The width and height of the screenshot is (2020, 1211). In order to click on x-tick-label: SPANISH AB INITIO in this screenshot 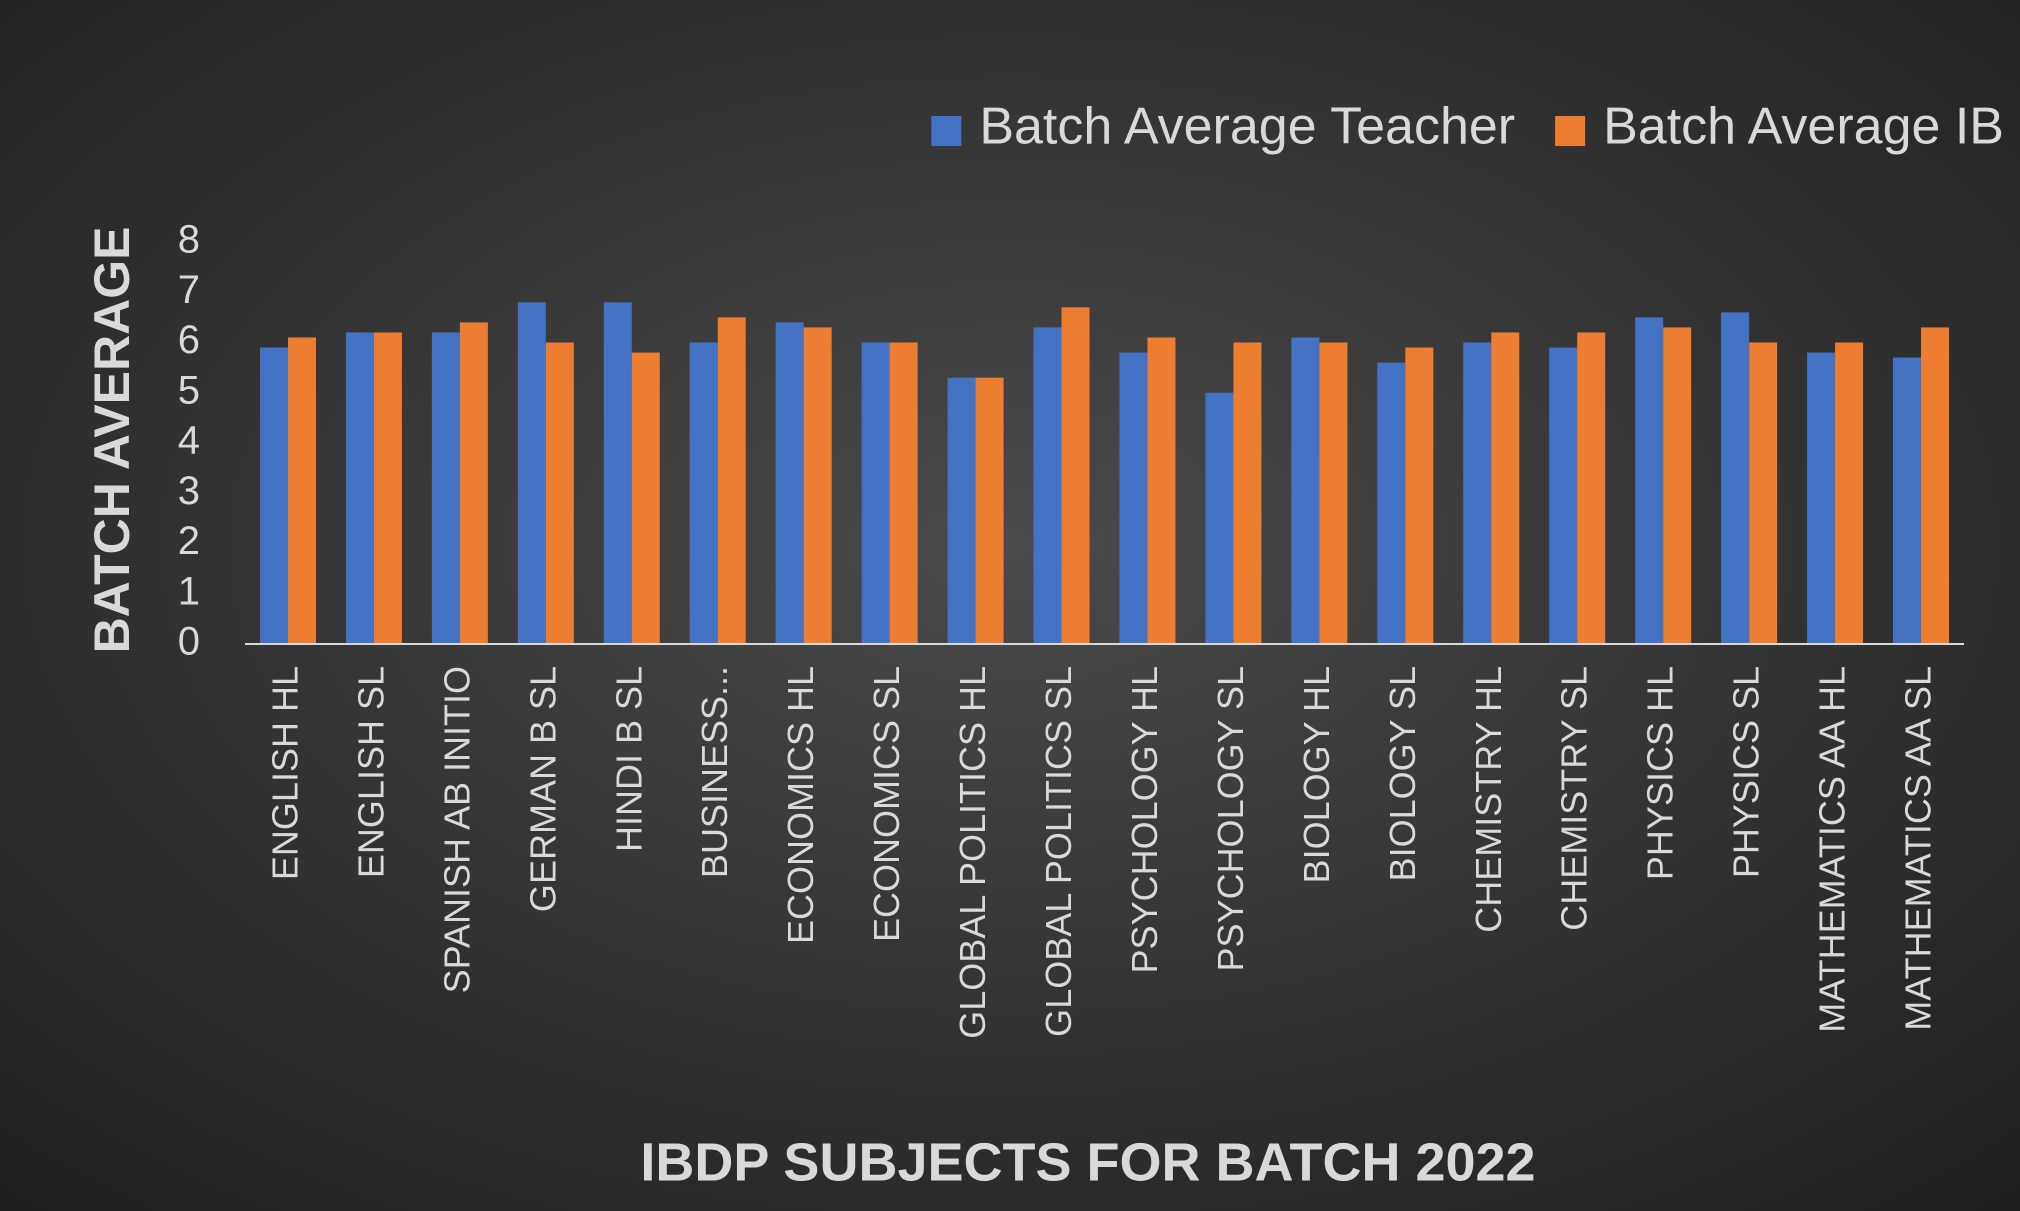, I will do `click(456, 829)`.